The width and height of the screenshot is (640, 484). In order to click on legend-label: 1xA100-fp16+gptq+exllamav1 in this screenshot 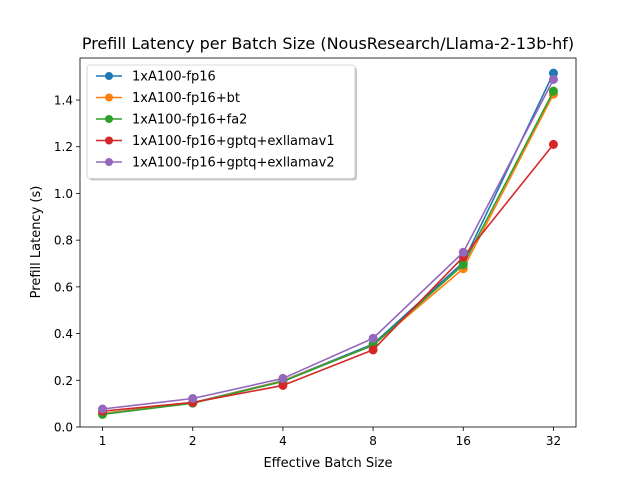, I will do `click(233, 141)`.